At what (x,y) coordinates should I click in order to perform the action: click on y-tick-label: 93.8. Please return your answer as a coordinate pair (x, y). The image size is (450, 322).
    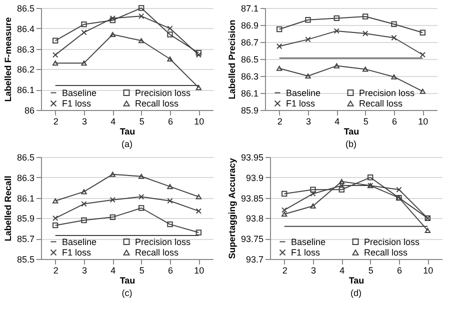
    Looking at the image, I should click on (255, 219).